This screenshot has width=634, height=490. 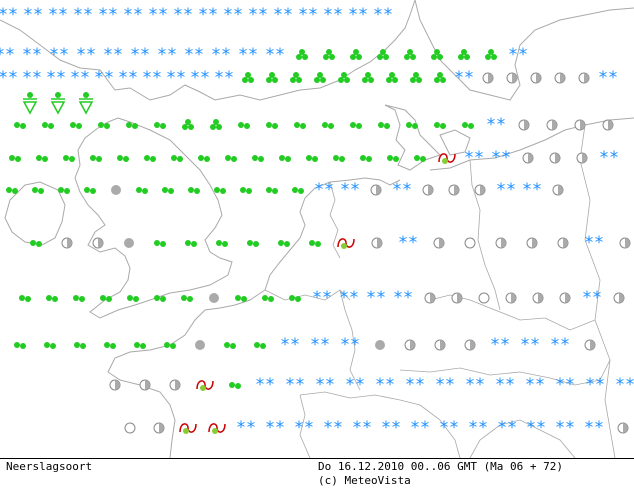 I want to click on zealand-coast, so click(x=455, y=142).